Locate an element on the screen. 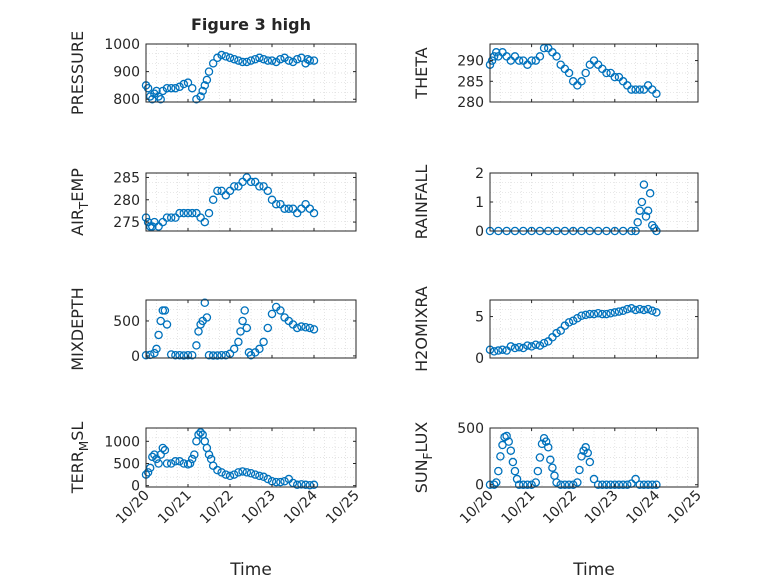 This screenshot has width=778, height=583. x-tick-label: 10/25 is located at coordinates (343, 508).